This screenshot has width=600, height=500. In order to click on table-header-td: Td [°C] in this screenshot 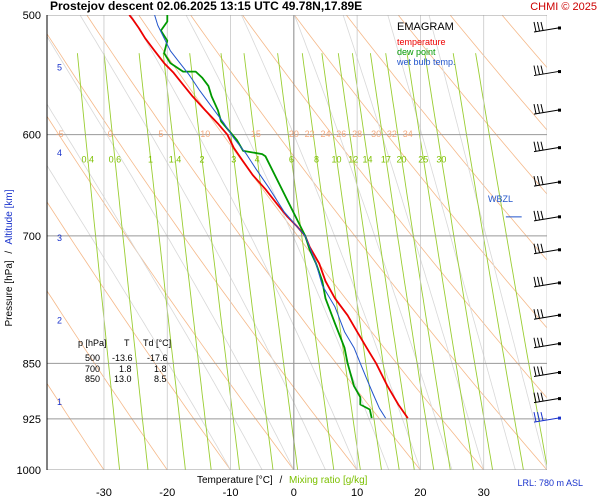, I will do `click(157, 343)`.